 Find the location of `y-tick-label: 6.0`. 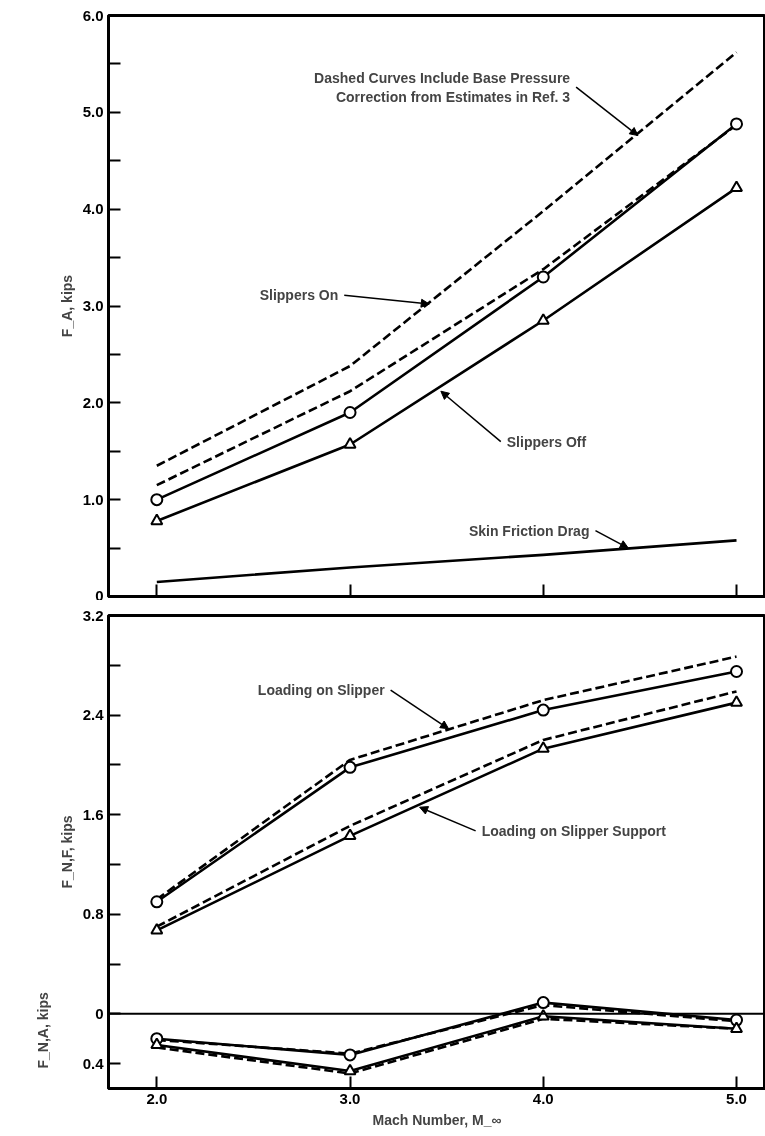

y-tick-label: 6.0 is located at coordinates (93, 15).